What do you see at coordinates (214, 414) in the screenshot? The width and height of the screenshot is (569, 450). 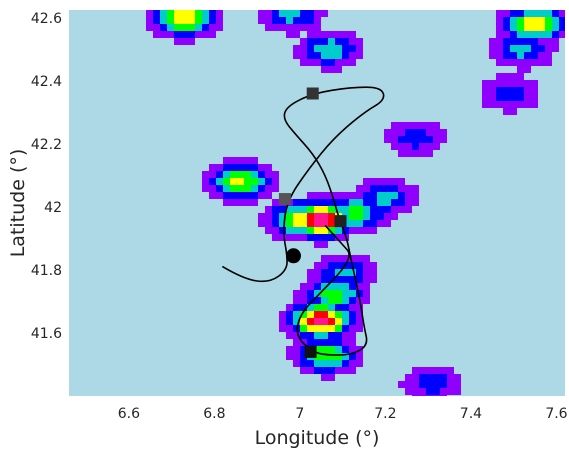 I see `x-tick-label: 6.8` at bounding box center [214, 414].